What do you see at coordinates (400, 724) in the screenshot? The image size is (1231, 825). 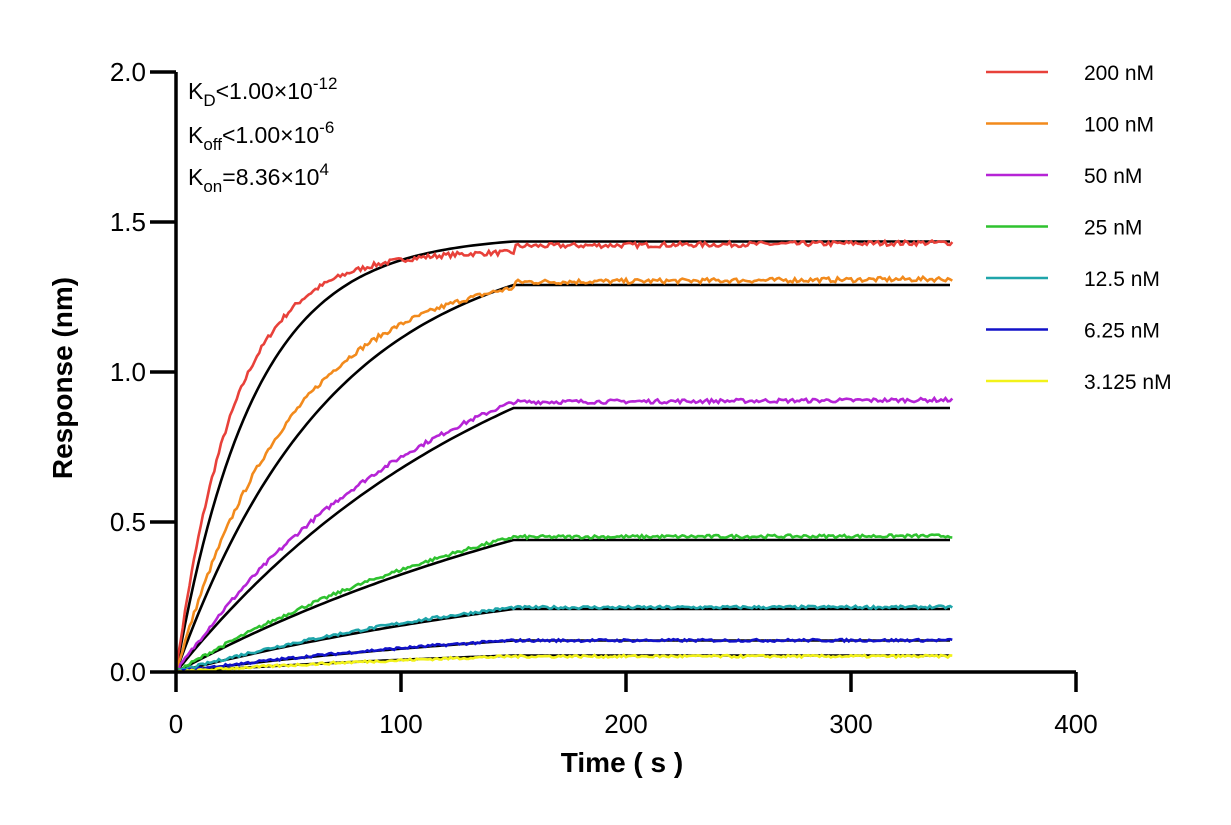 I see `x-tick-label: 100` at bounding box center [400, 724].